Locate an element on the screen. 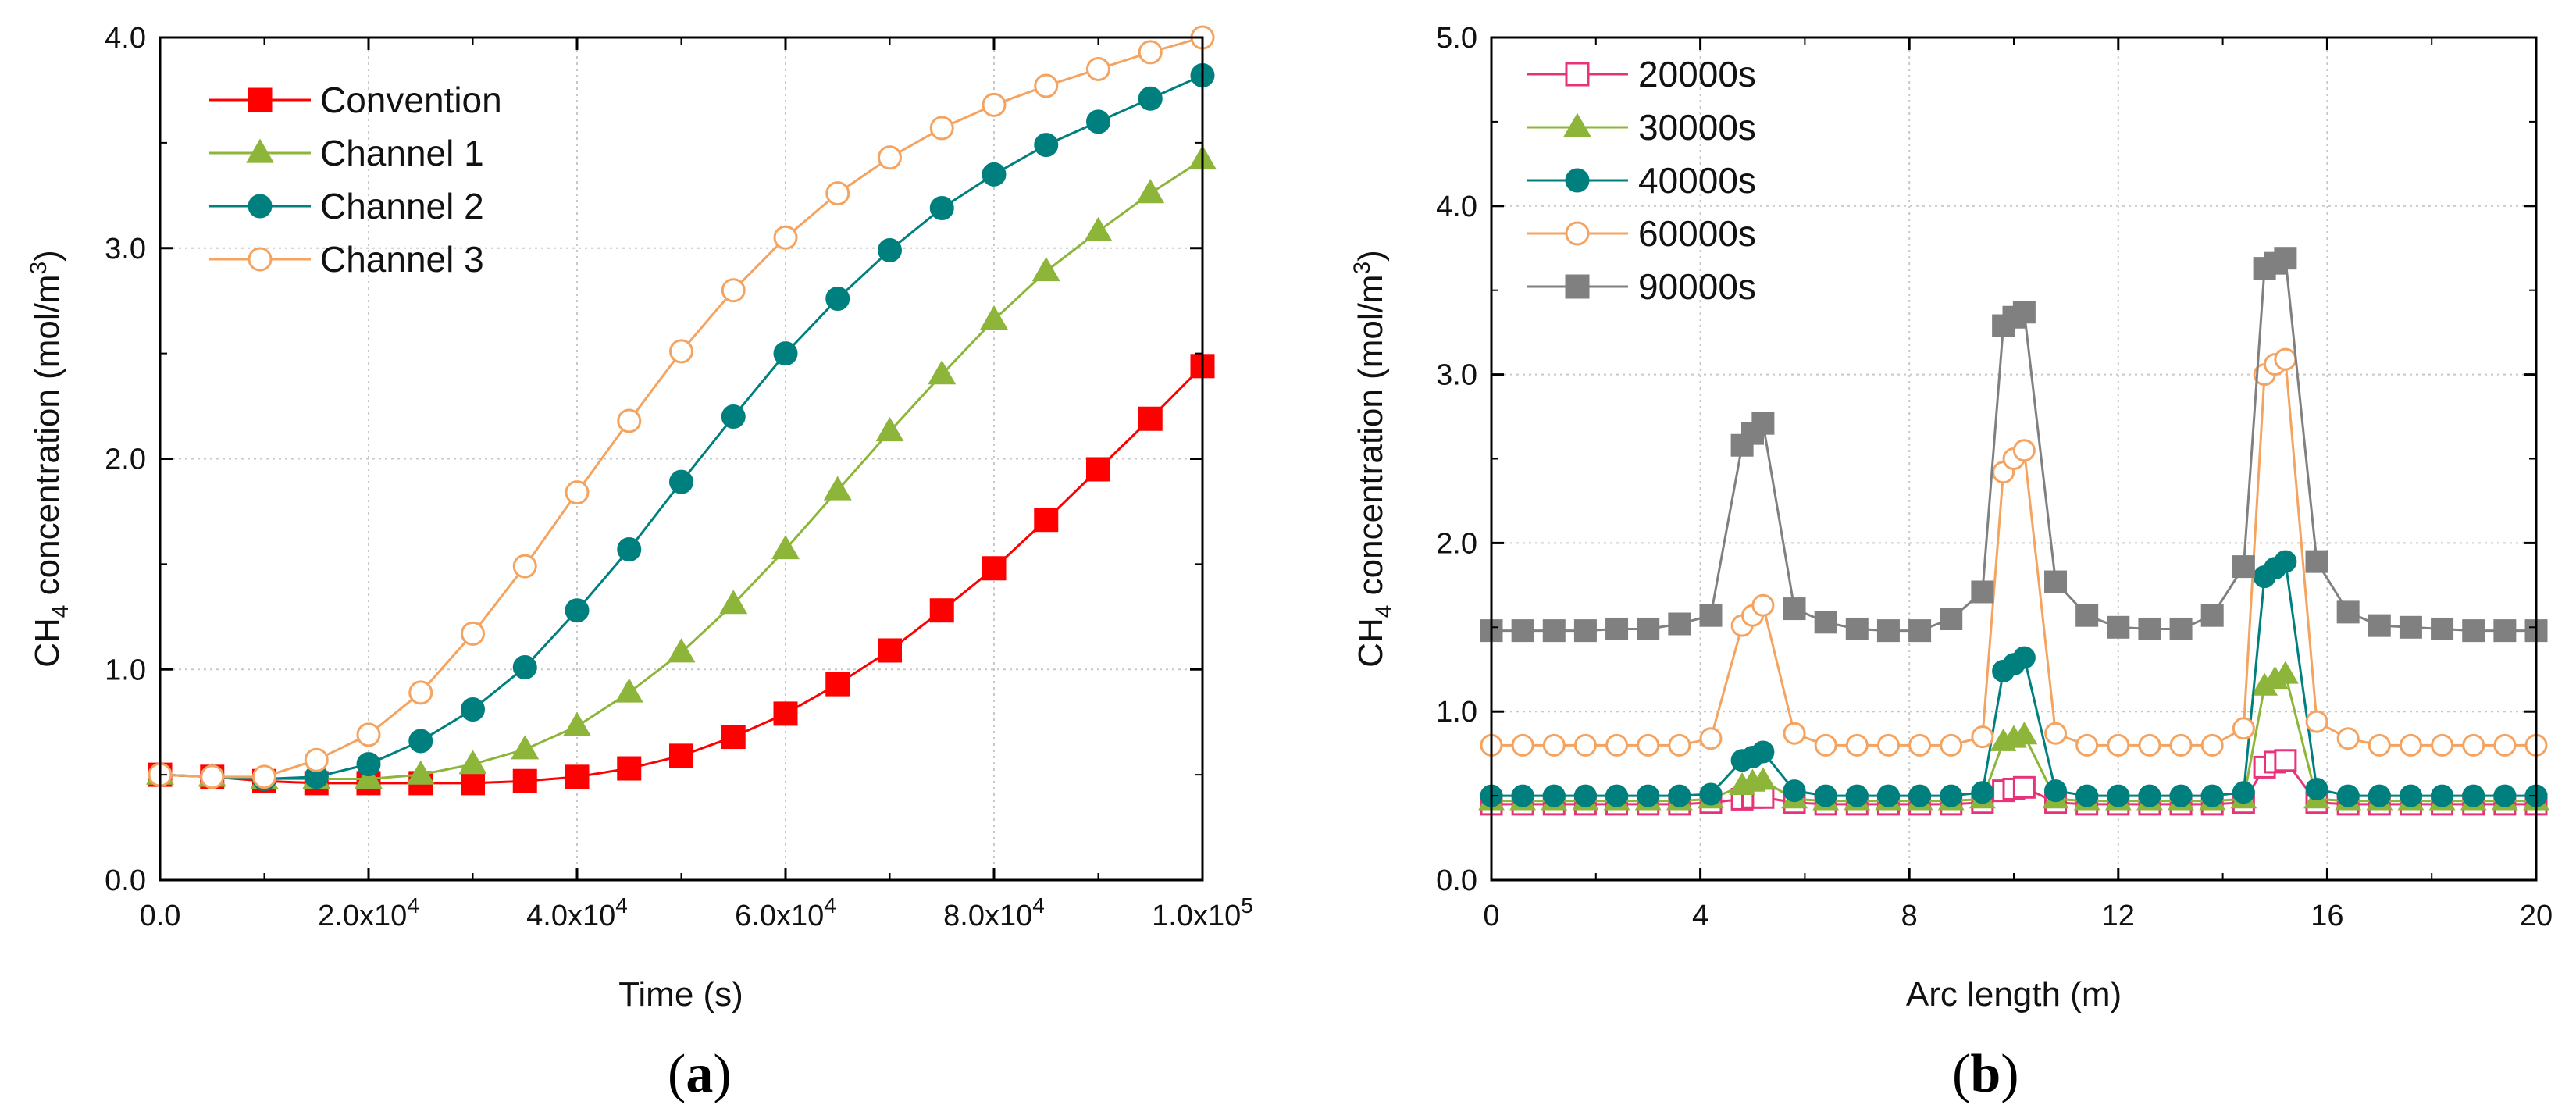  series-40000s is located at coordinates (2014, 678).